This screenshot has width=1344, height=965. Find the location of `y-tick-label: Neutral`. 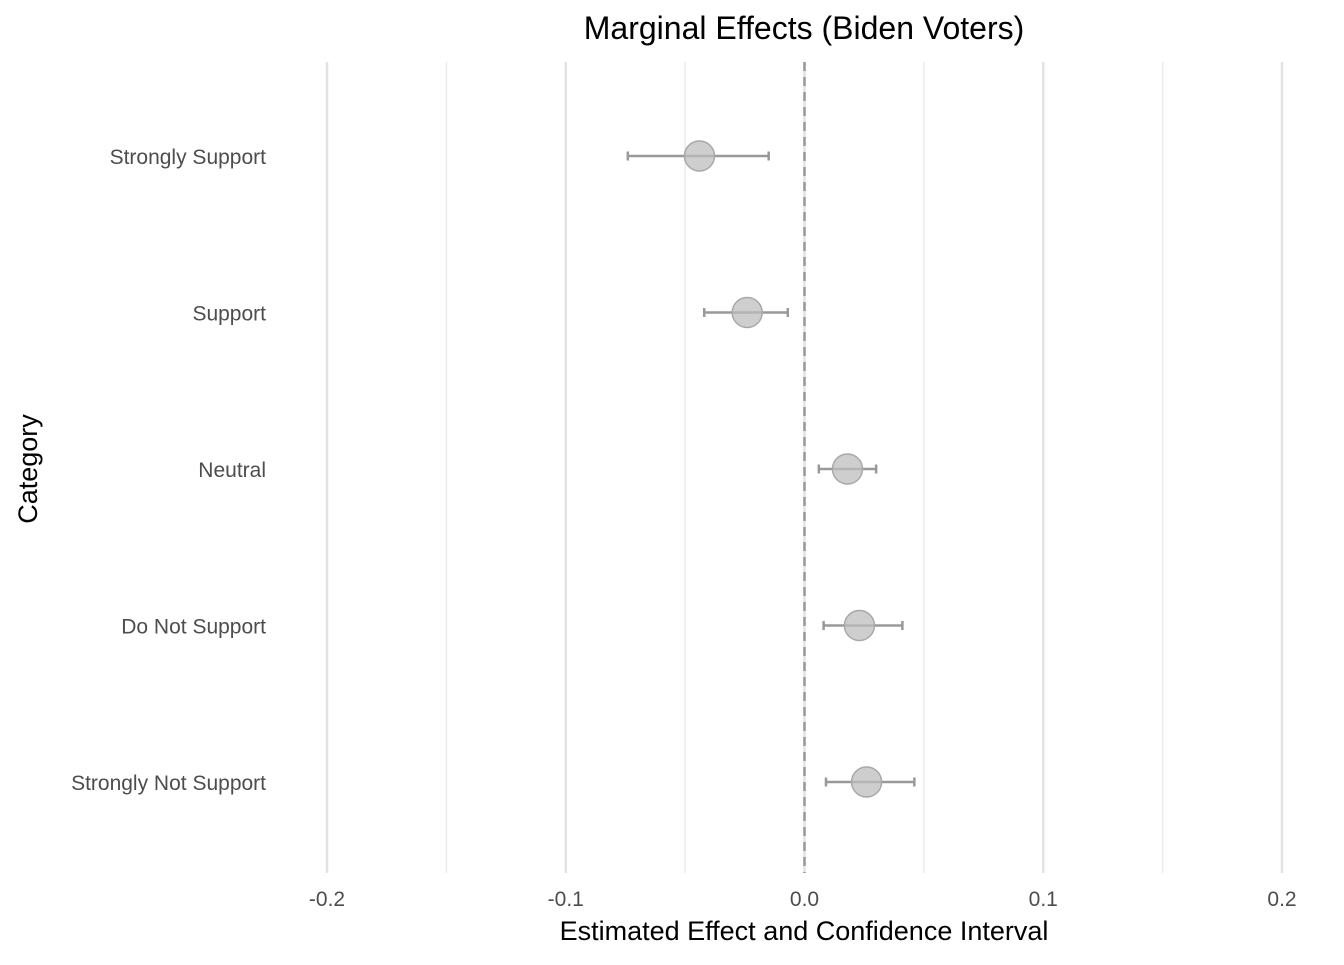

y-tick-label: Neutral is located at coordinates (232, 470).